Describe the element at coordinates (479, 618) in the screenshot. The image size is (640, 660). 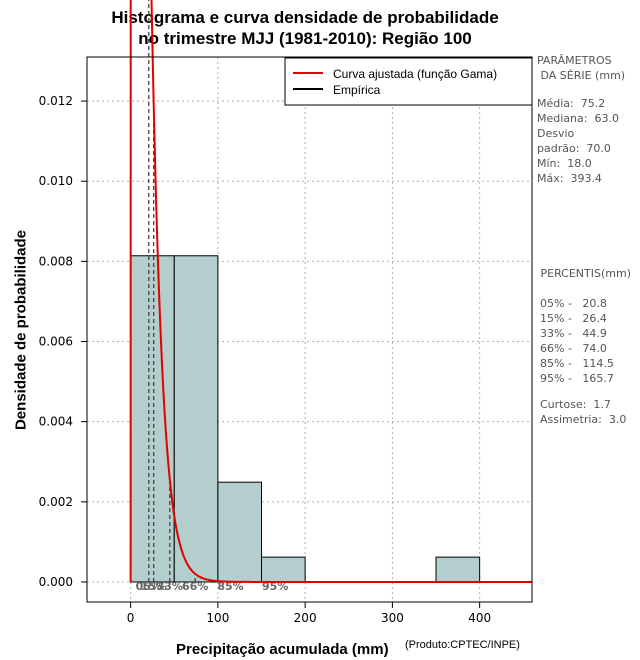
I see `x-tick-label: 400` at that location.